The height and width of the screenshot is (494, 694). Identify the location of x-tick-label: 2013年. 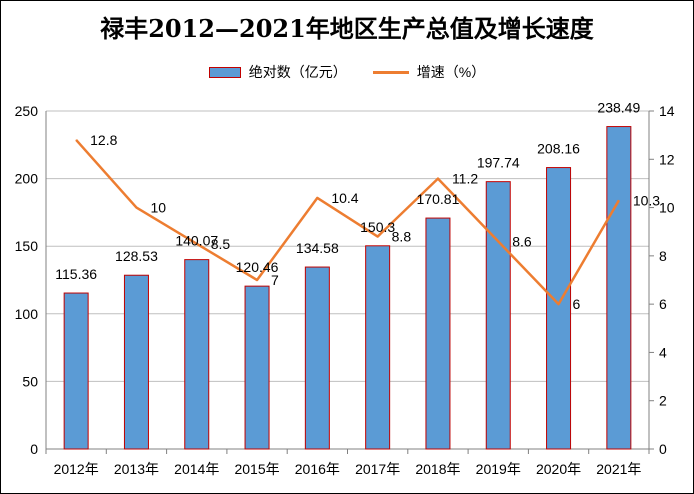
(136, 469).